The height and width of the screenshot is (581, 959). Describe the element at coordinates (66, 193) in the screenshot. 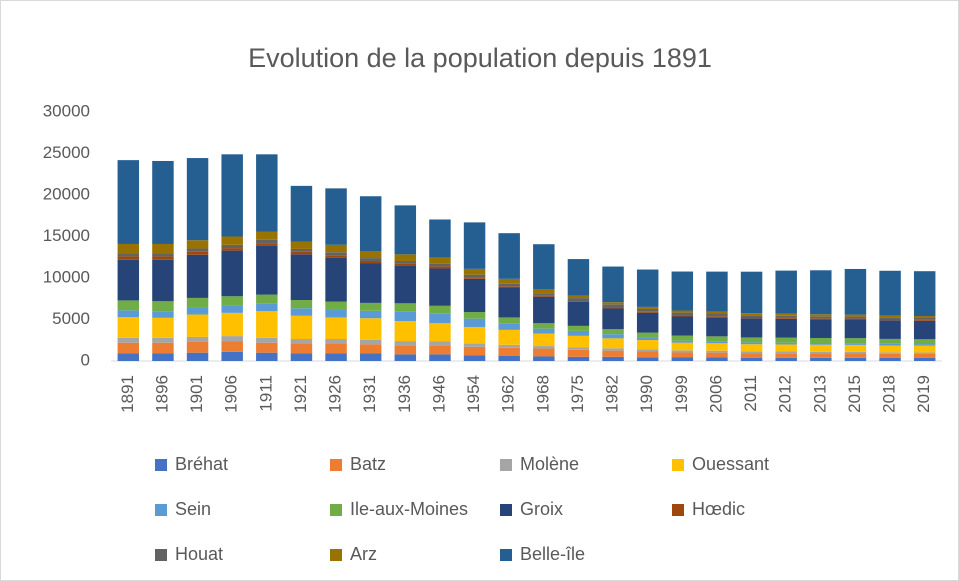

I see `y-tick-label: 20000` at that location.